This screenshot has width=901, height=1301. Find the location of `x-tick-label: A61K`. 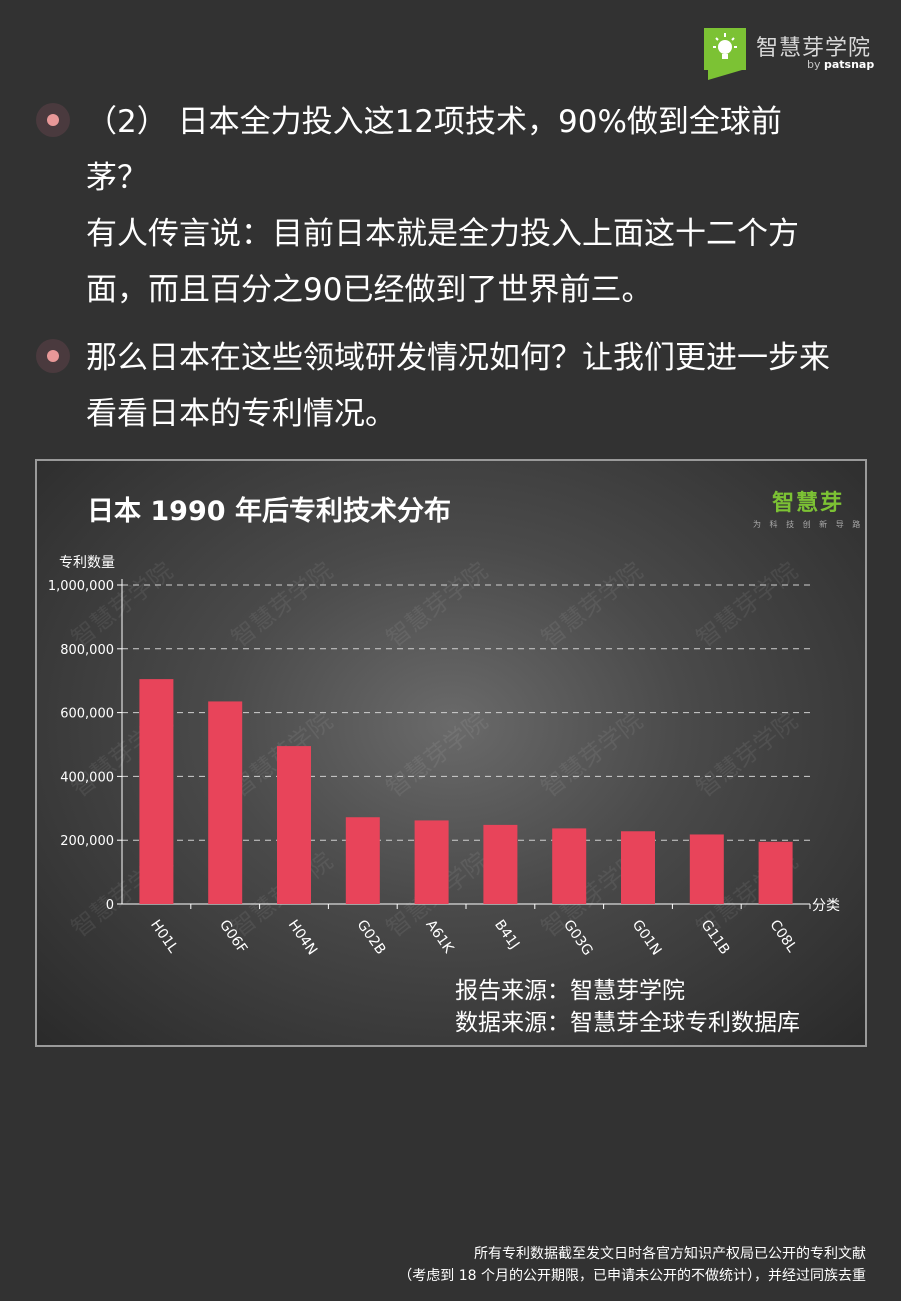

x-tick-label: A61K is located at coordinates (439, 937).